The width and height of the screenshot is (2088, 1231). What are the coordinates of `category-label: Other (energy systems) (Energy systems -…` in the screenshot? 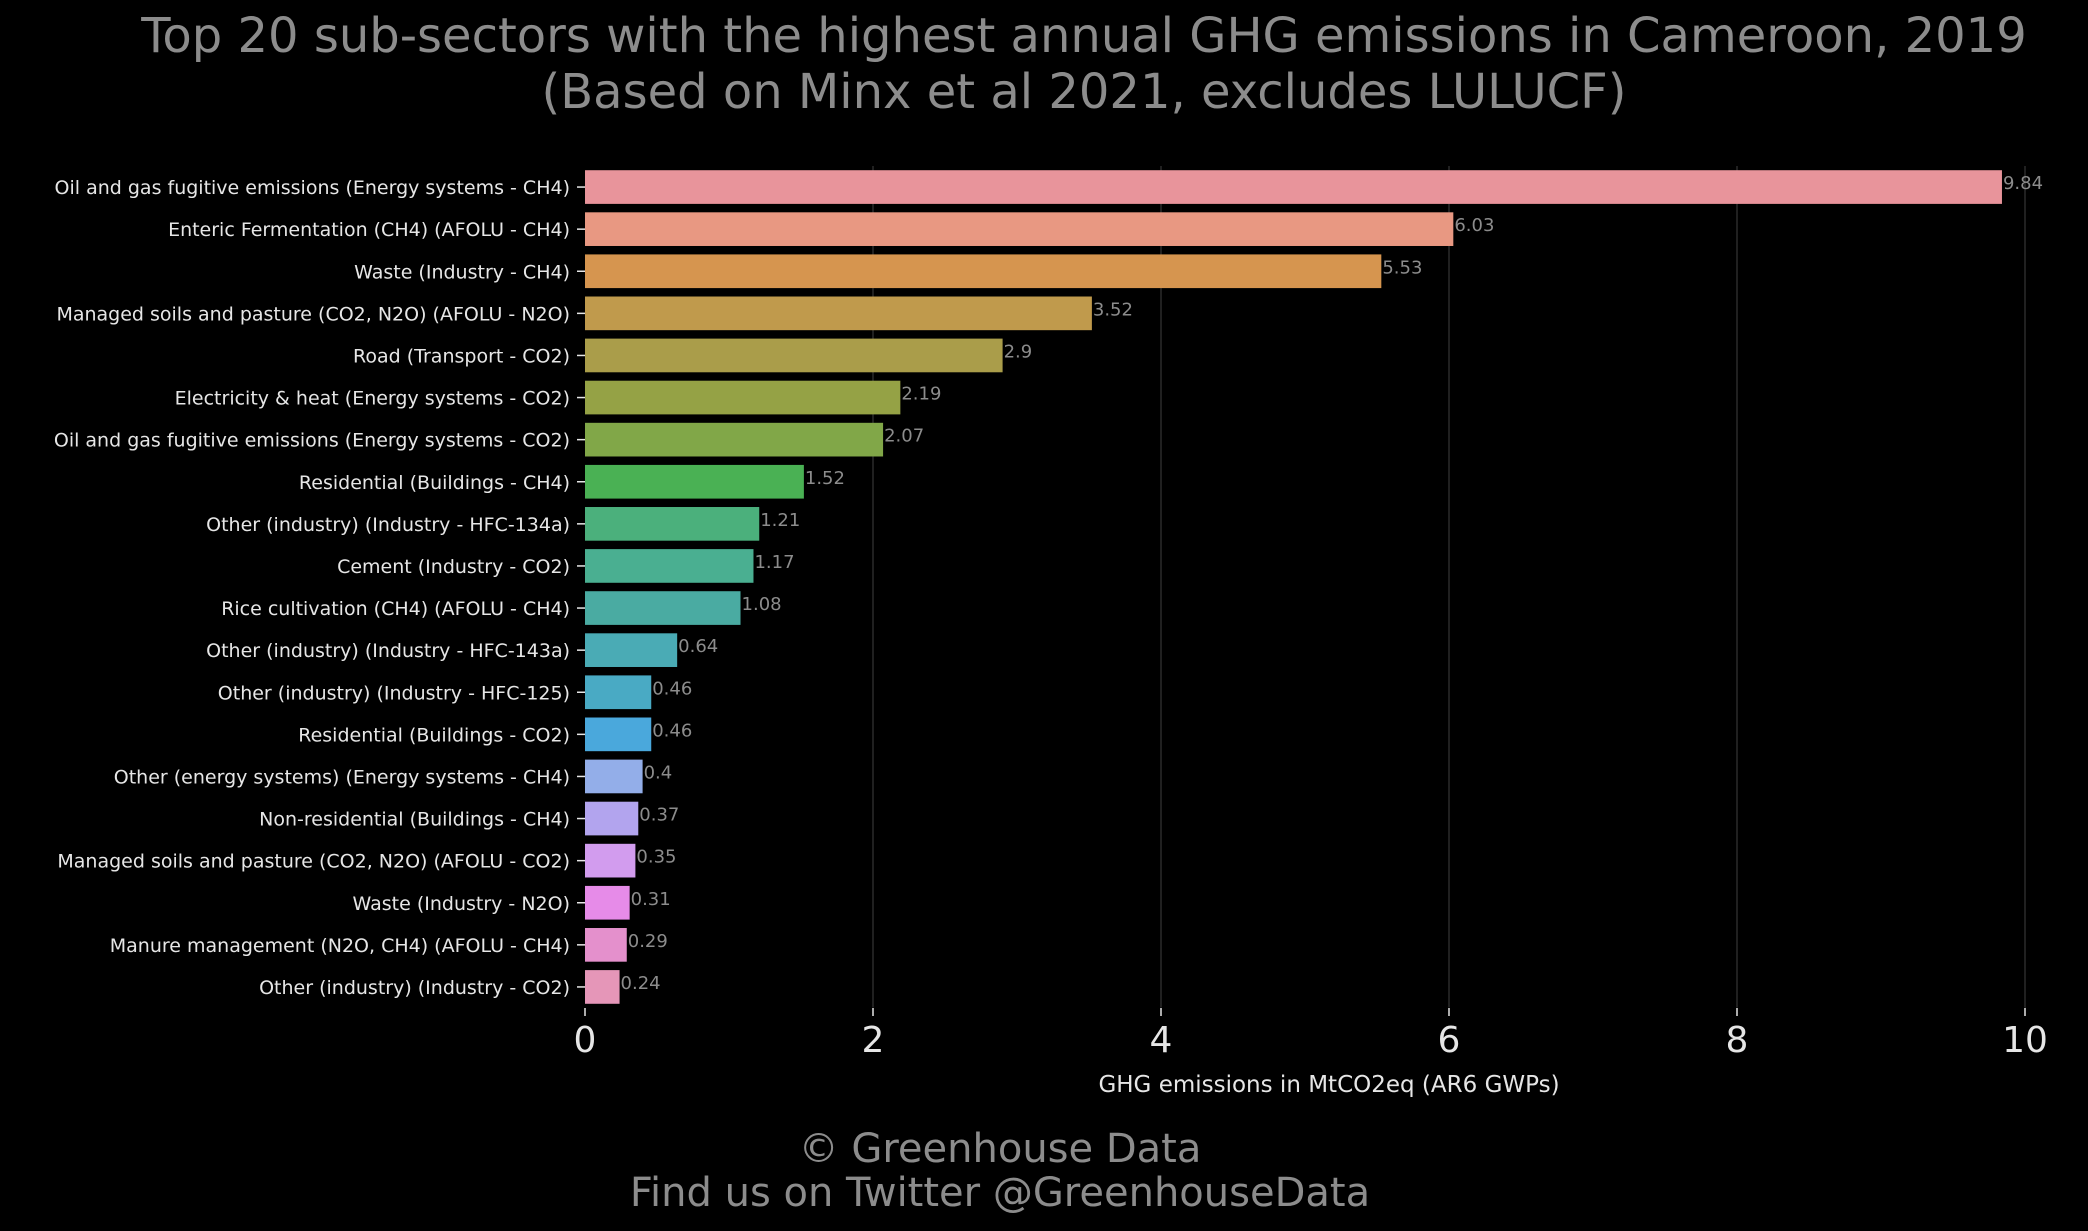 It's located at (342, 777).